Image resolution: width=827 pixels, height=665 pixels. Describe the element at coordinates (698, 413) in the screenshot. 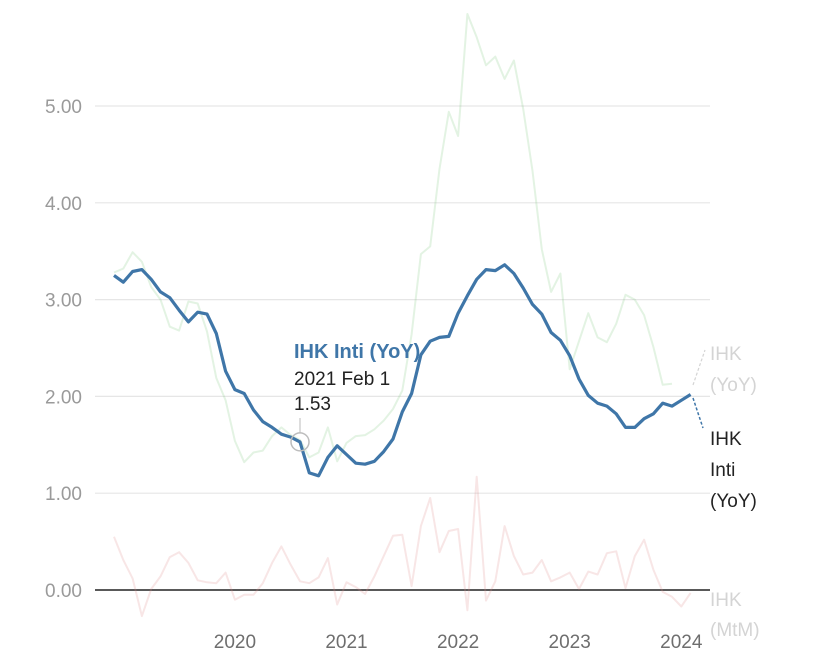

I see `core-label-leader` at that location.